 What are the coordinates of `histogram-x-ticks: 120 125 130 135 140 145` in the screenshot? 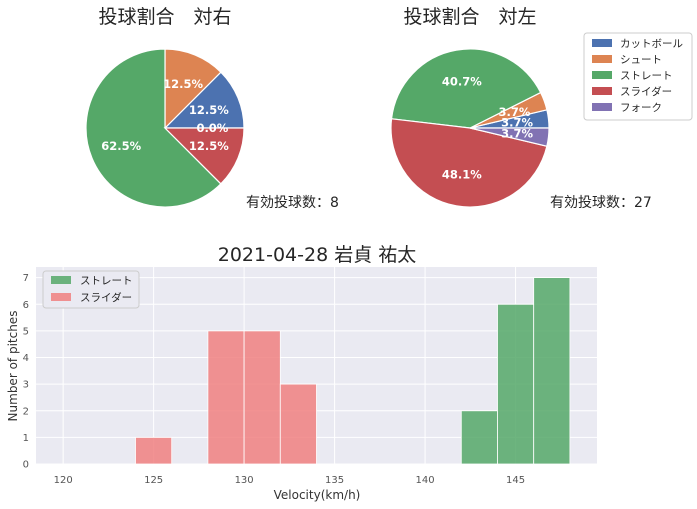 It's located at (290, 480).